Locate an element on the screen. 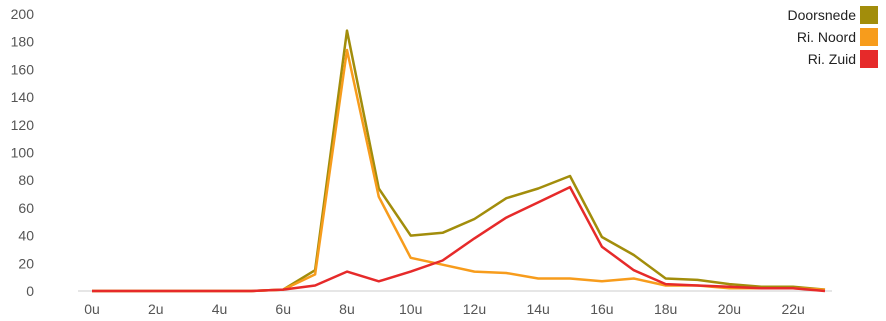 This screenshot has width=886, height=321. y-tick-label: 40 is located at coordinates (26, 236).